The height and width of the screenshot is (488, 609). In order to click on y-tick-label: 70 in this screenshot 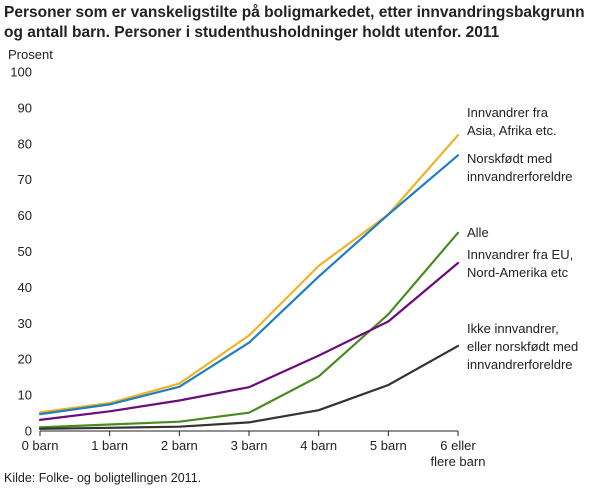, I will do `click(25, 179)`.